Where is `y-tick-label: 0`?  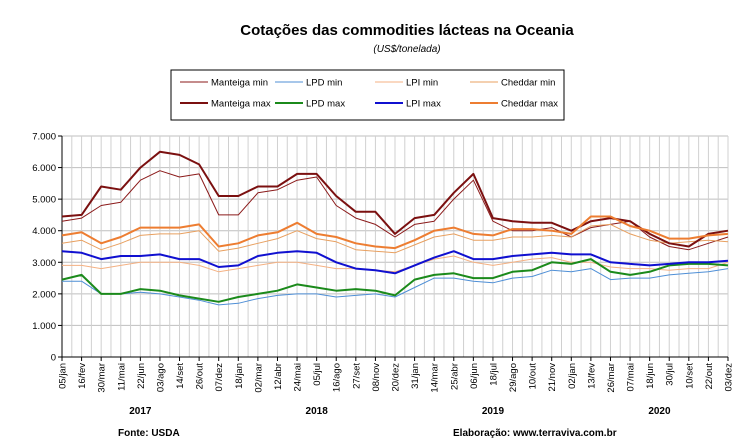 y-tick-label: 0 is located at coordinates (53, 358).